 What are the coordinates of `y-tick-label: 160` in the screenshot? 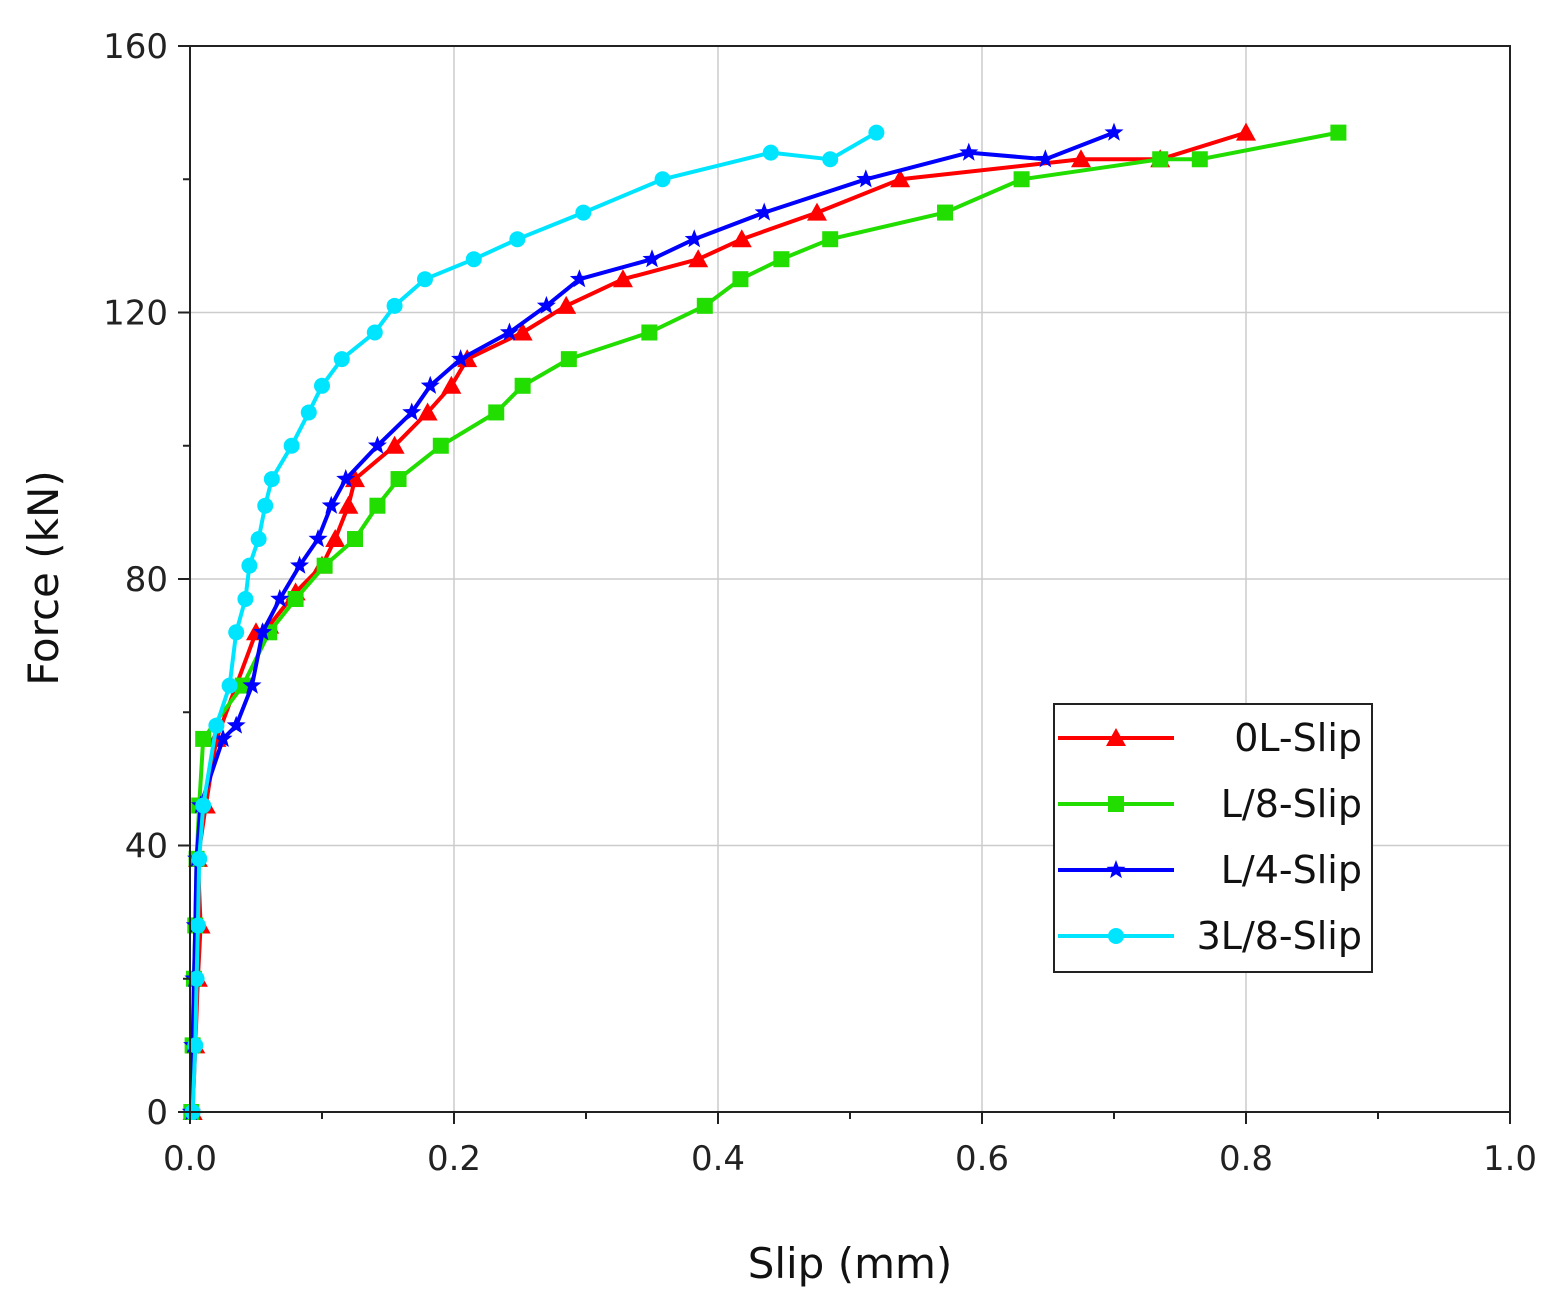 It's located at (135, 47).